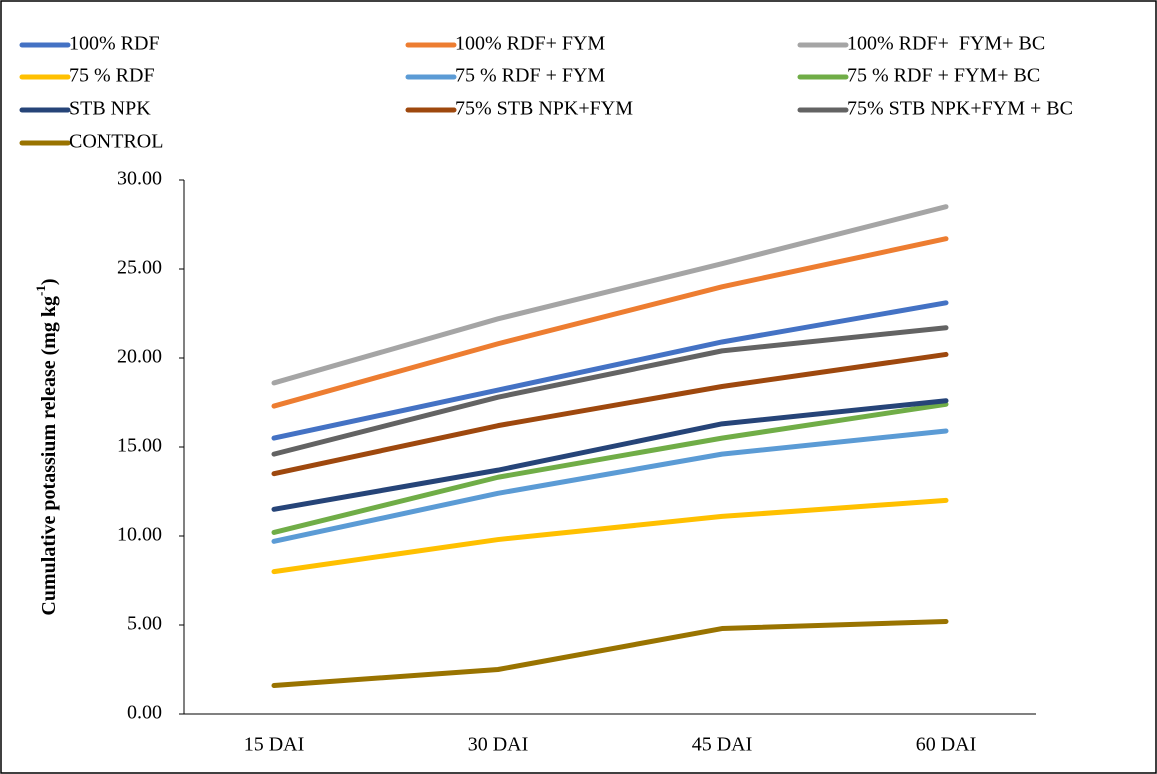 The width and height of the screenshot is (1157, 774). What do you see at coordinates (946, 745) in the screenshot?
I see `x-tick-label: 60 DAI` at bounding box center [946, 745].